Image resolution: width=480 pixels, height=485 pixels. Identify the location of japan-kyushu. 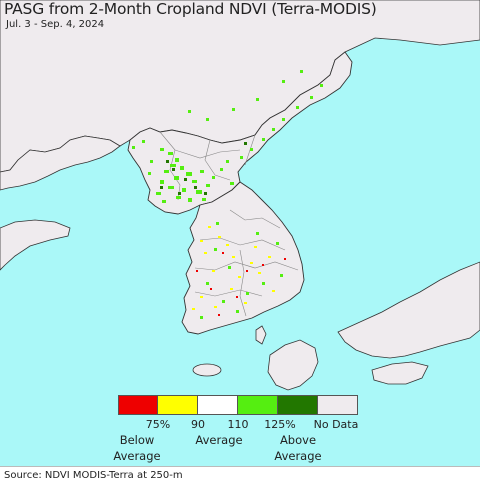
(293, 365).